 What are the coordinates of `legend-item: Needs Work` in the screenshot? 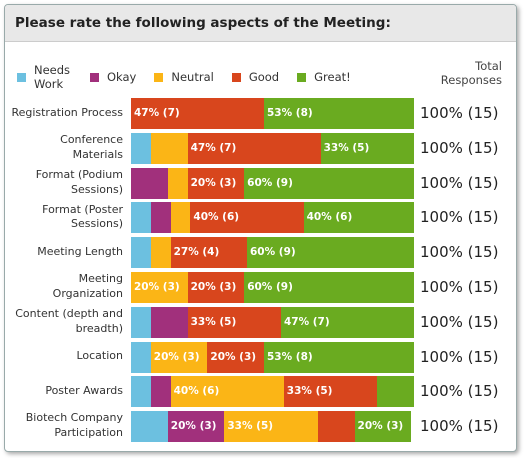 It's located at (44, 77).